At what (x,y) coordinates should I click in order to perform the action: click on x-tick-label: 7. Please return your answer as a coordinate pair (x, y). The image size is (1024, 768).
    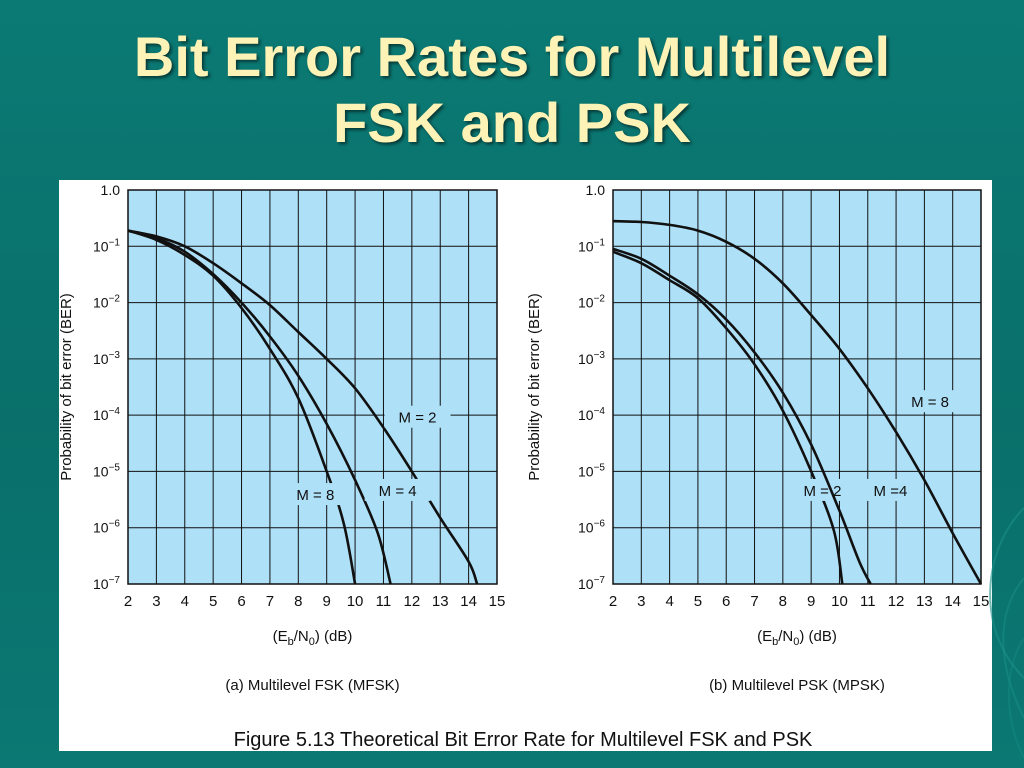
    Looking at the image, I should click on (270, 601).